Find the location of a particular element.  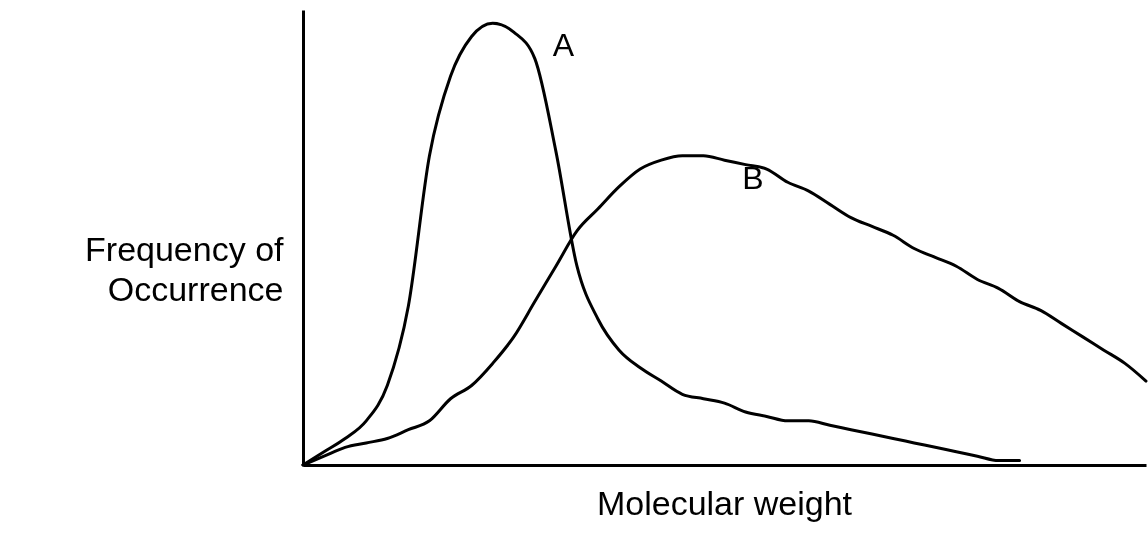

series-label: A is located at coordinates (563, 45).